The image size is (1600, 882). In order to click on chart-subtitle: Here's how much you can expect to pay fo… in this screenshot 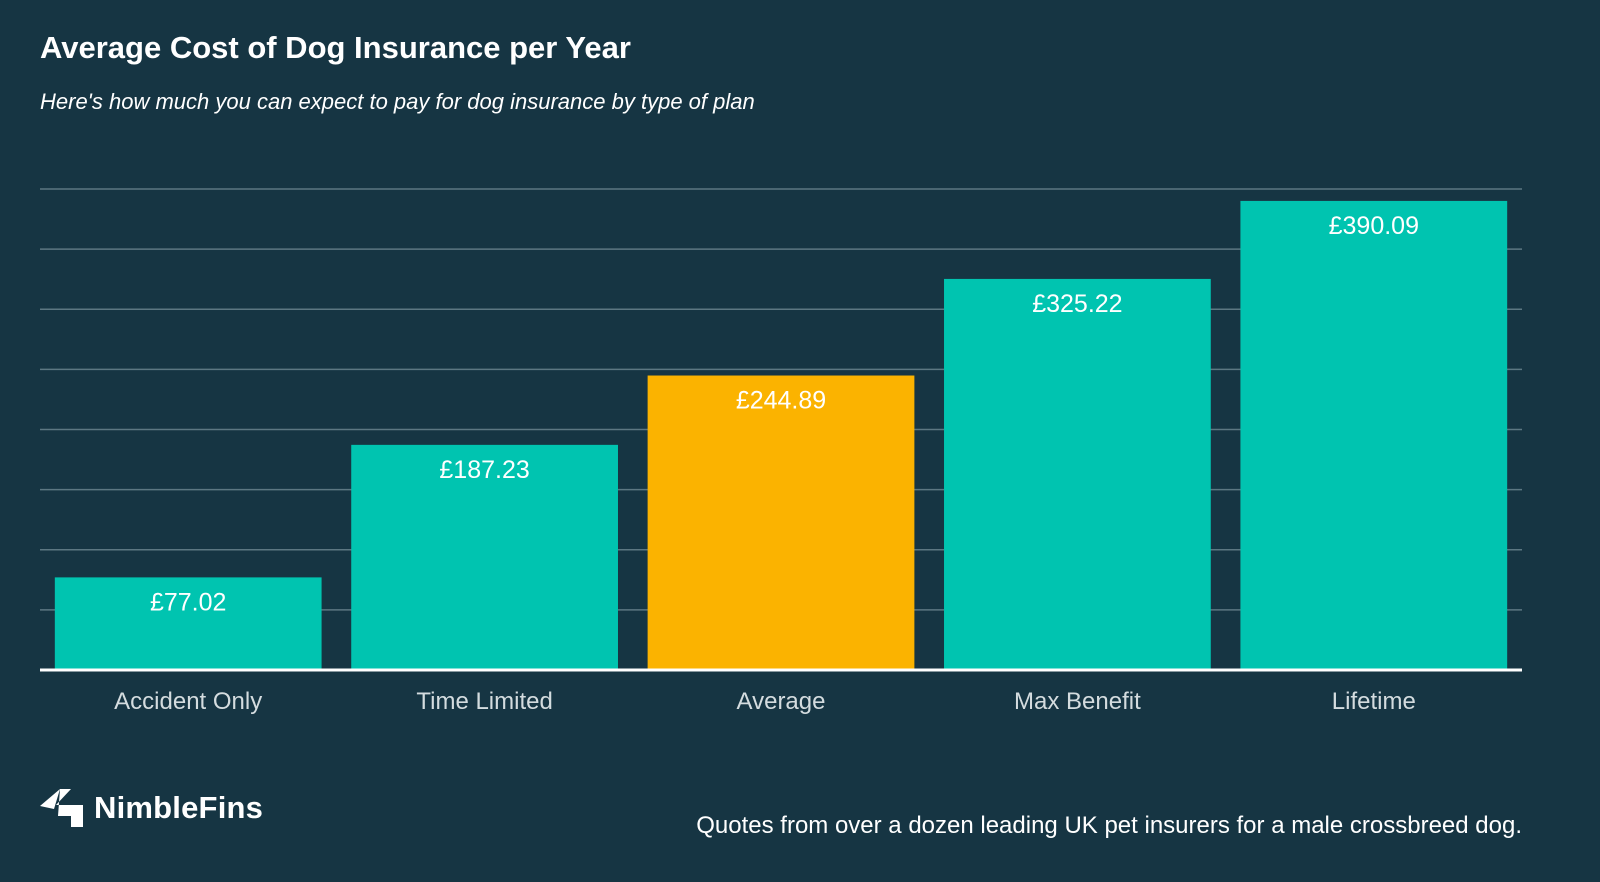, I will do `click(397, 101)`.